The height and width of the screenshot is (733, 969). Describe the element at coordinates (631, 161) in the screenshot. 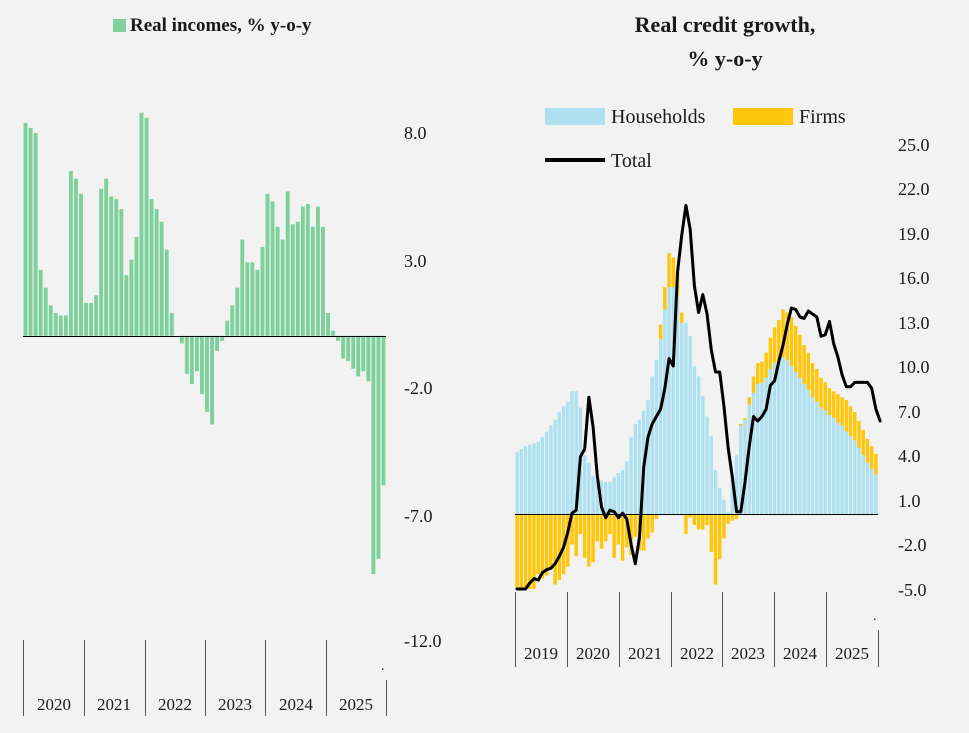

I see `legend-label-total: Total` at that location.